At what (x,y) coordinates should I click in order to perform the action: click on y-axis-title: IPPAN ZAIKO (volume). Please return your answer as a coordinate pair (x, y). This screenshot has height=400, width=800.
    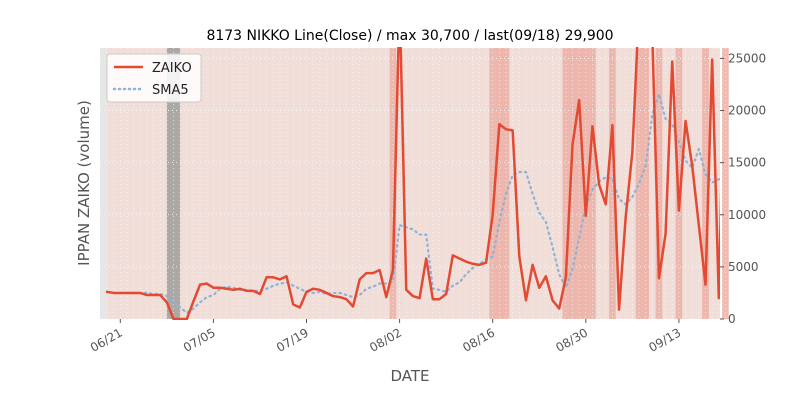
    Looking at the image, I should click on (84, 183).